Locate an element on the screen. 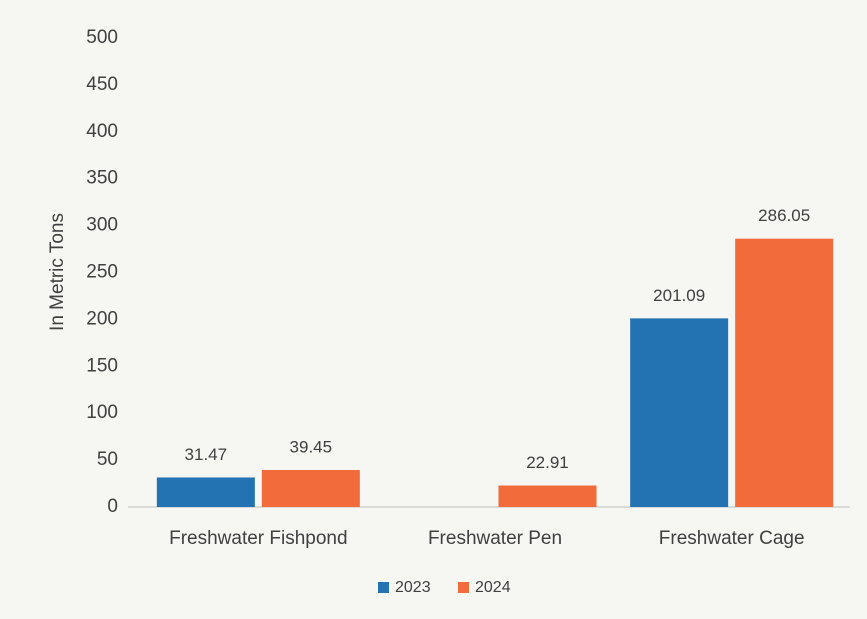 This screenshot has width=867, height=619. y-tick-label: 400 is located at coordinates (102, 131).